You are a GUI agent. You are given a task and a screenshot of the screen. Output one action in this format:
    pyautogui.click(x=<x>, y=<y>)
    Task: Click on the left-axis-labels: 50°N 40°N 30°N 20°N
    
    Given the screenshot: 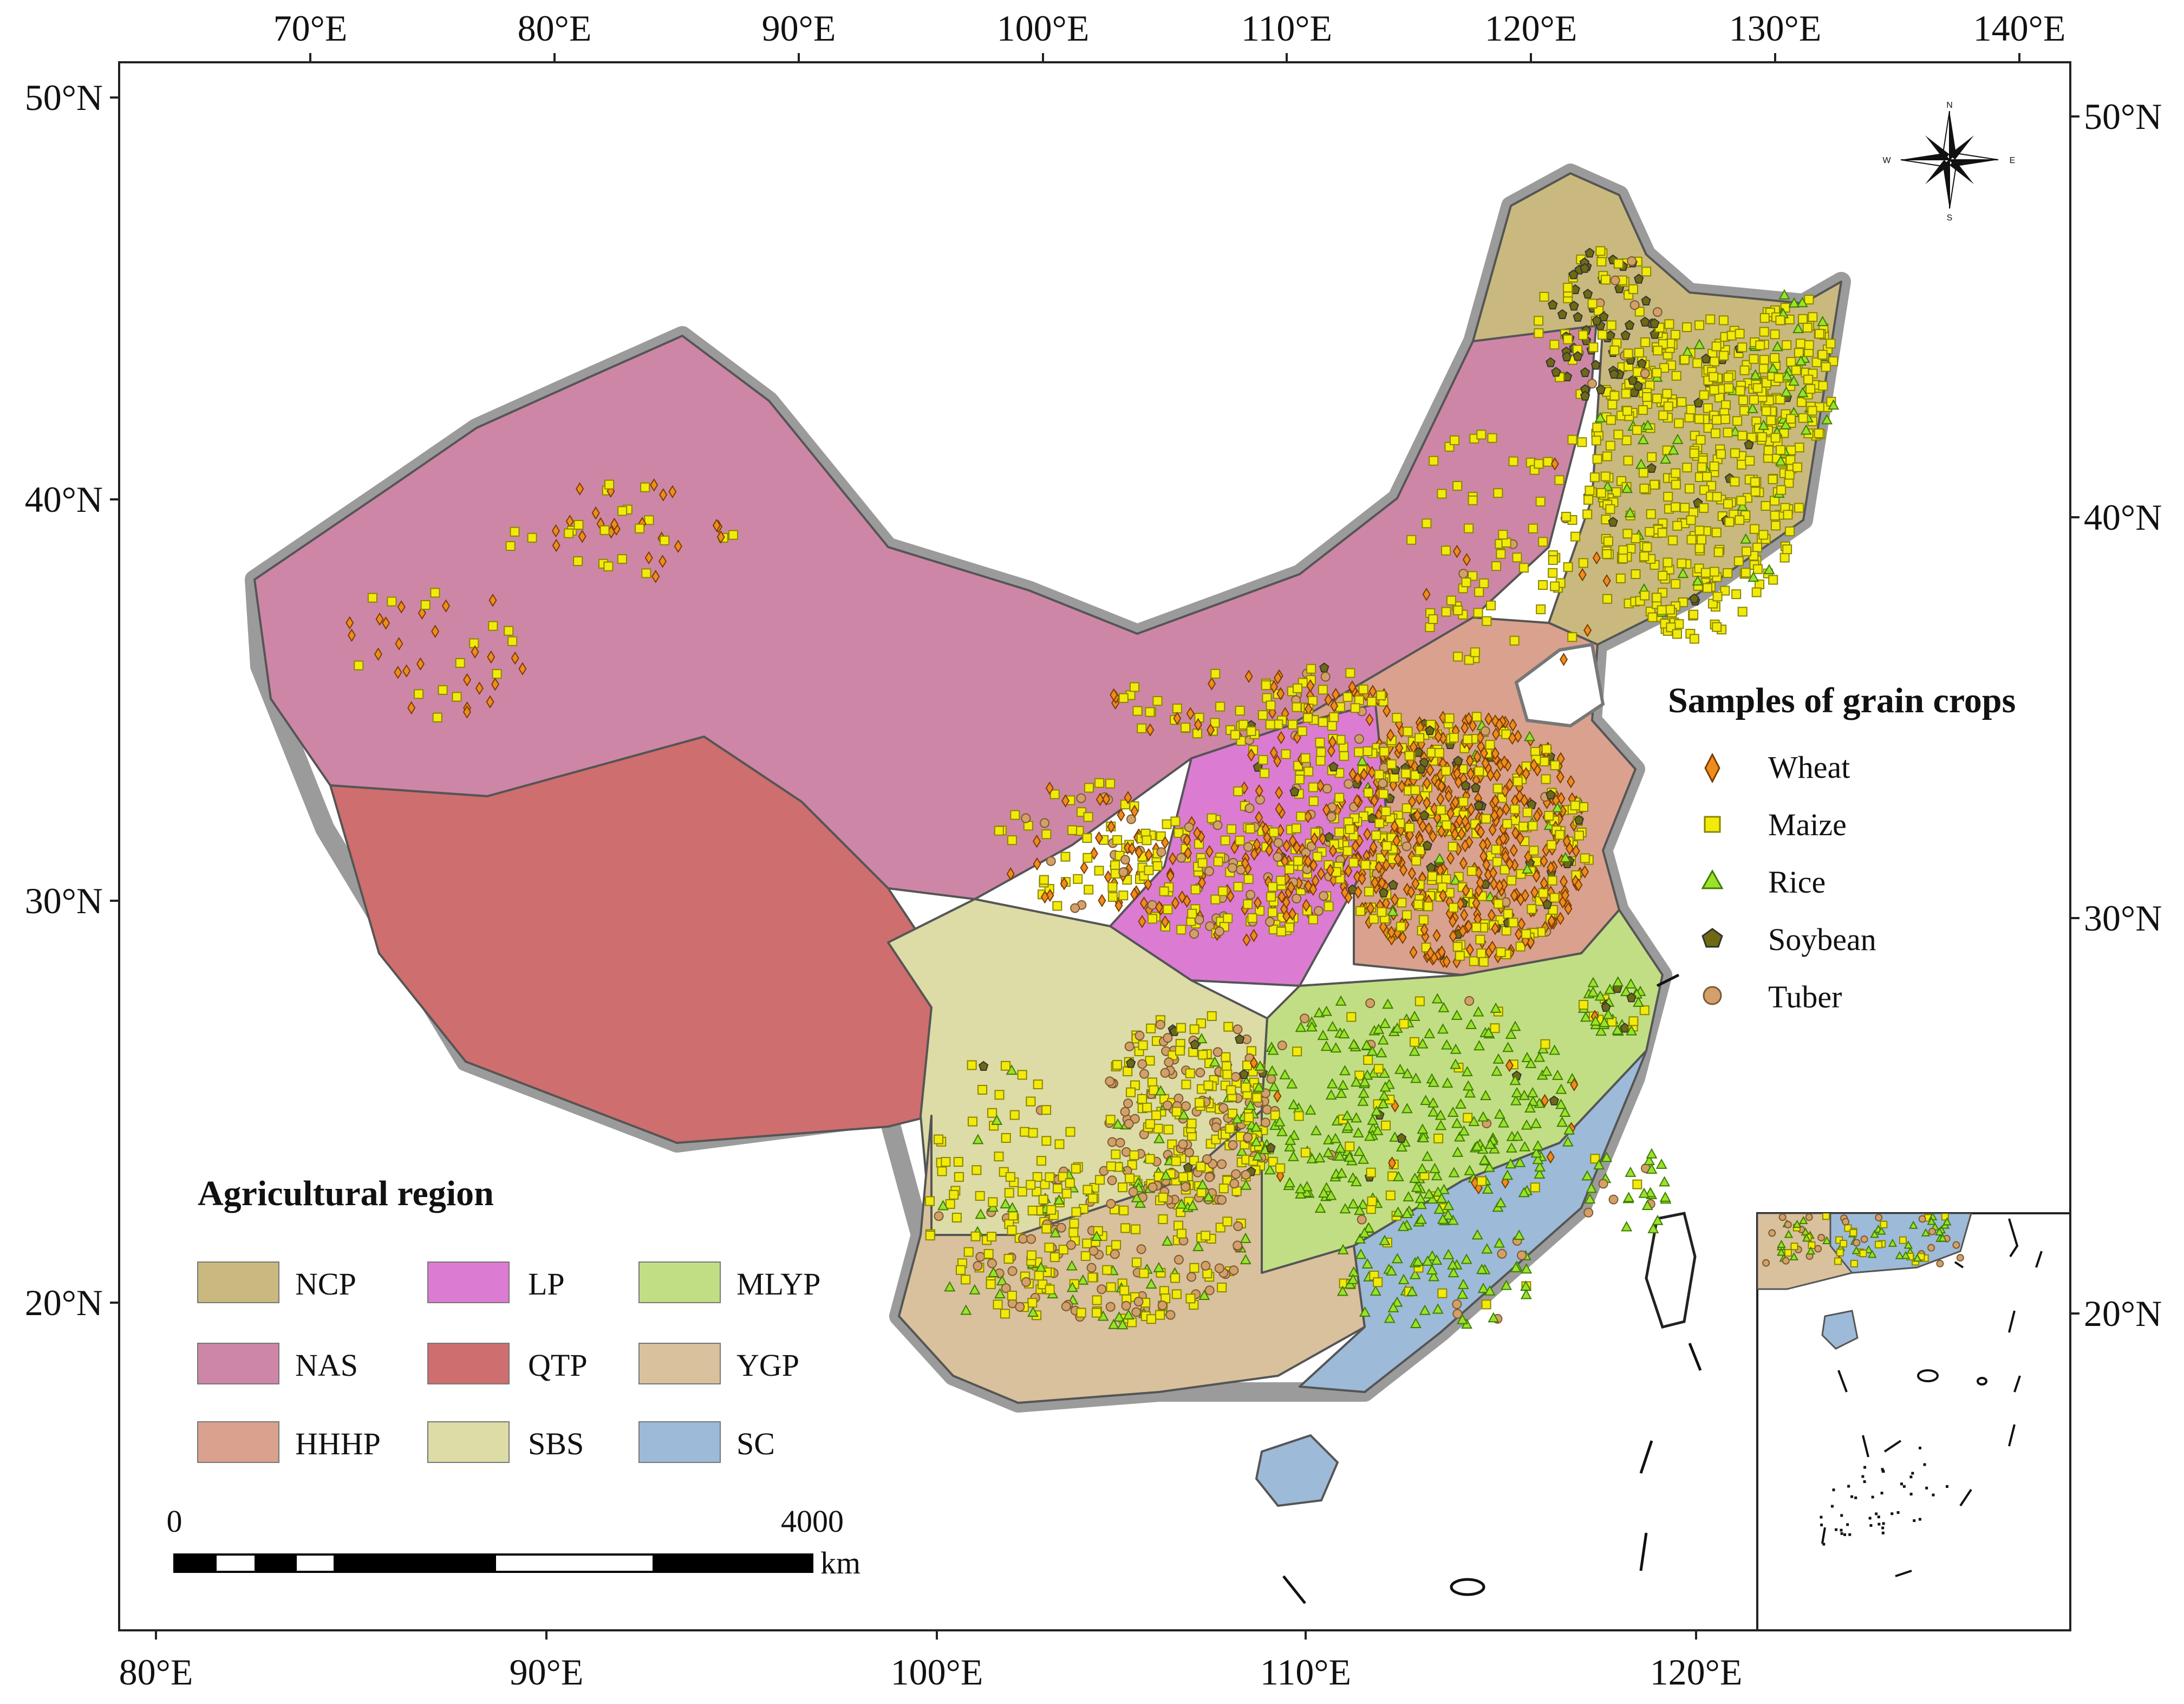 What is the action you would take?
    pyautogui.click(x=64, y=700)
    